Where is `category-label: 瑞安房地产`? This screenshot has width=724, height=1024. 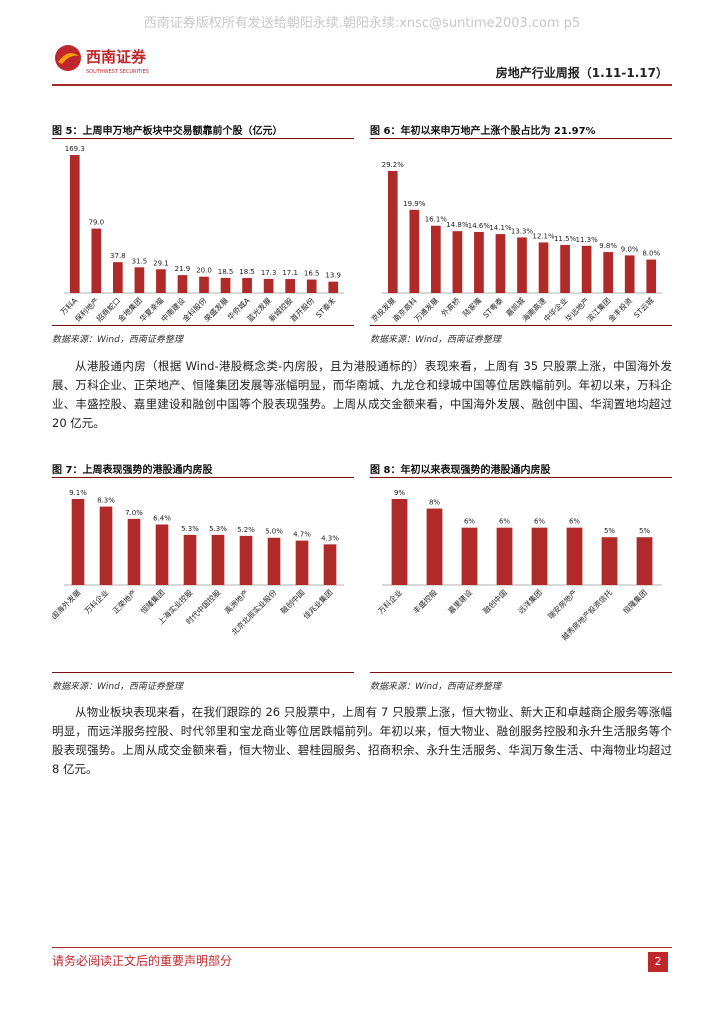
category-label: 瑞安房地产 is located at coordinates (562, 604).